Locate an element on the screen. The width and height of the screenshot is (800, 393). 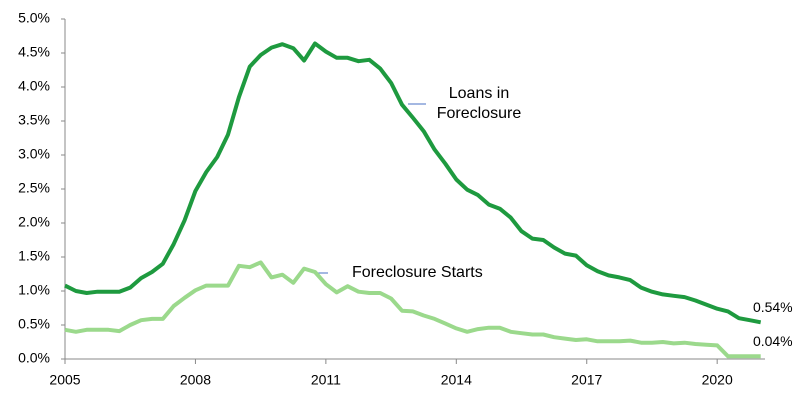
value-label: 0.54% is located at coordinates (773, 307).